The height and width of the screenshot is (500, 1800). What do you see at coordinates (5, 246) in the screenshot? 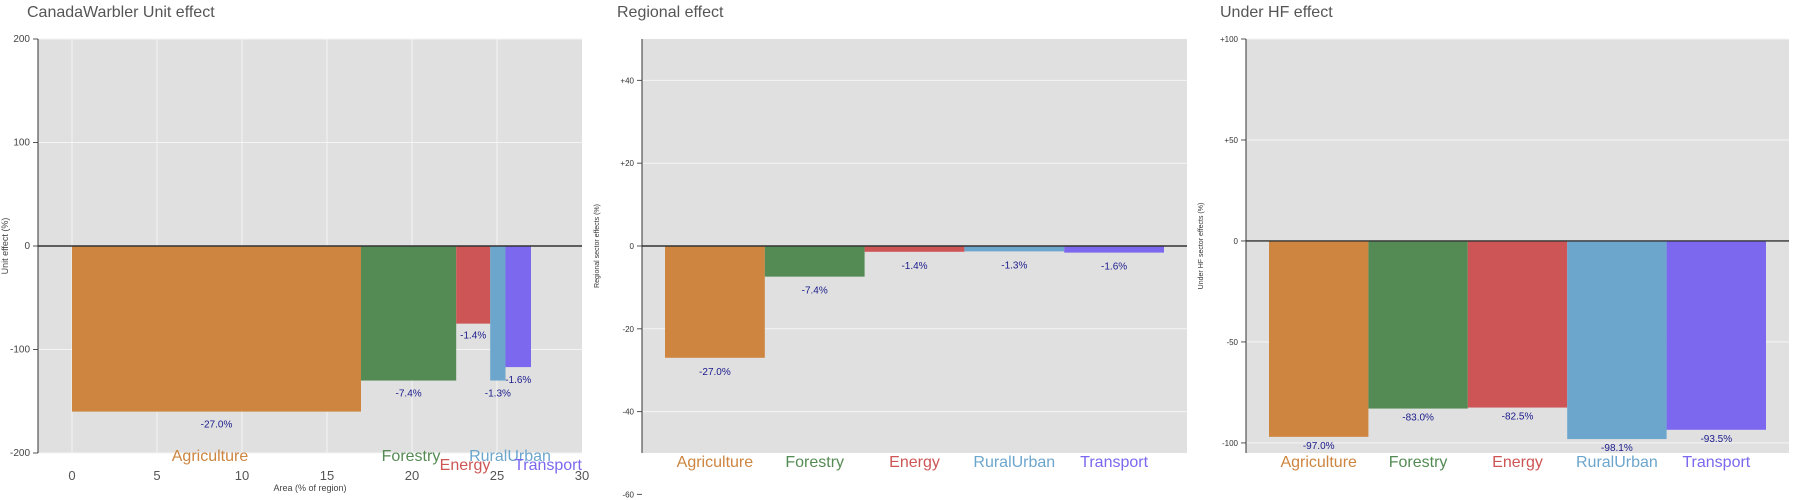
I see `y-axis-title: Unit effect (%)` at bounding box center [5, 246].